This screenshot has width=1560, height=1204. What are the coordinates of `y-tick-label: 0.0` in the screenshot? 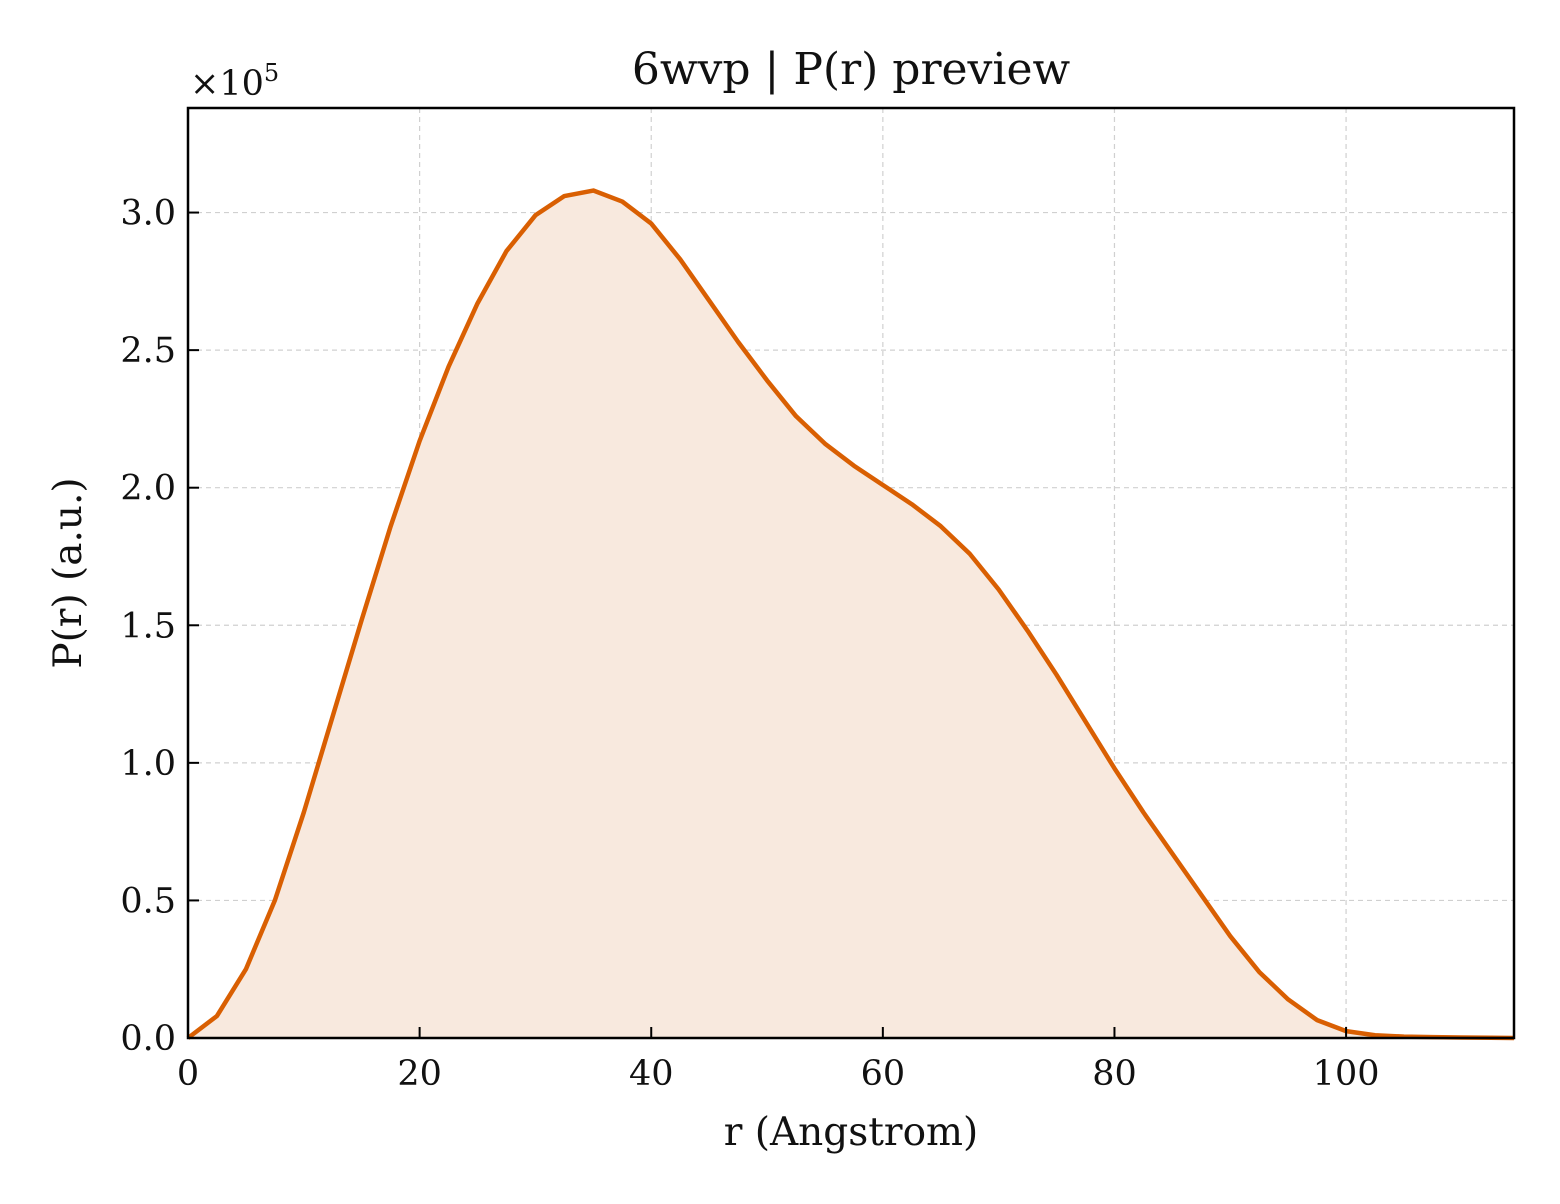 It's located at (148, 1039).